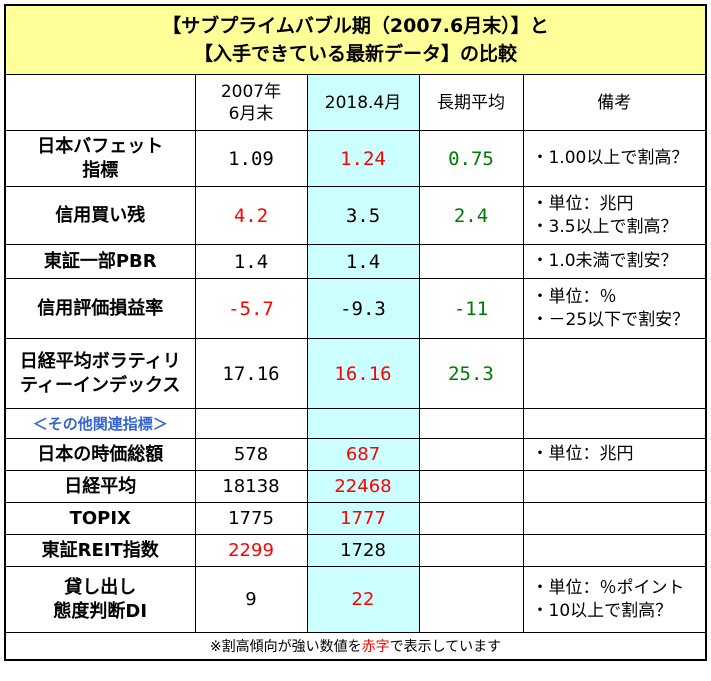 The image size is (711, 681). I want to click on header-2018: 2018.4月, so click(363, 102).